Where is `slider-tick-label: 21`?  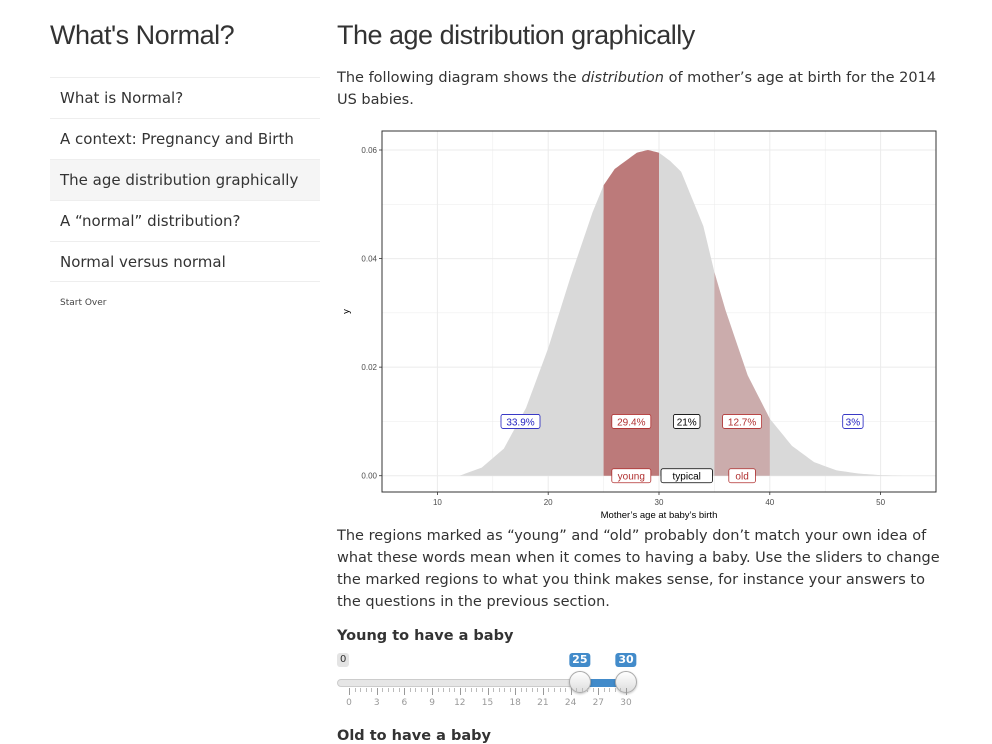
slider-tick-label: 21 is located at coordinates (543, 703).